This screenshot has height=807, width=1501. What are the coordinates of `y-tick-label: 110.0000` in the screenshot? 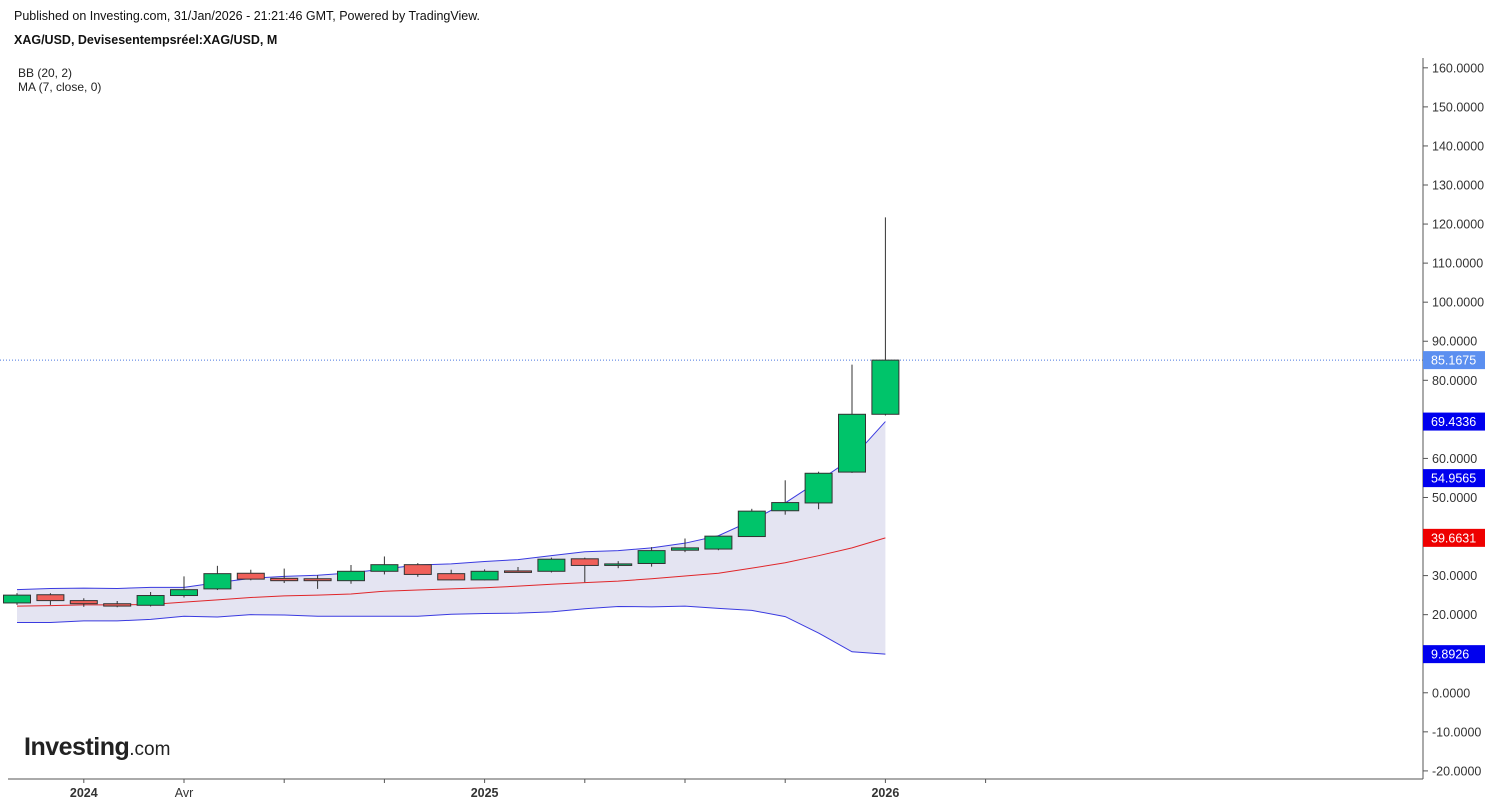 It's located at (1457, 264).